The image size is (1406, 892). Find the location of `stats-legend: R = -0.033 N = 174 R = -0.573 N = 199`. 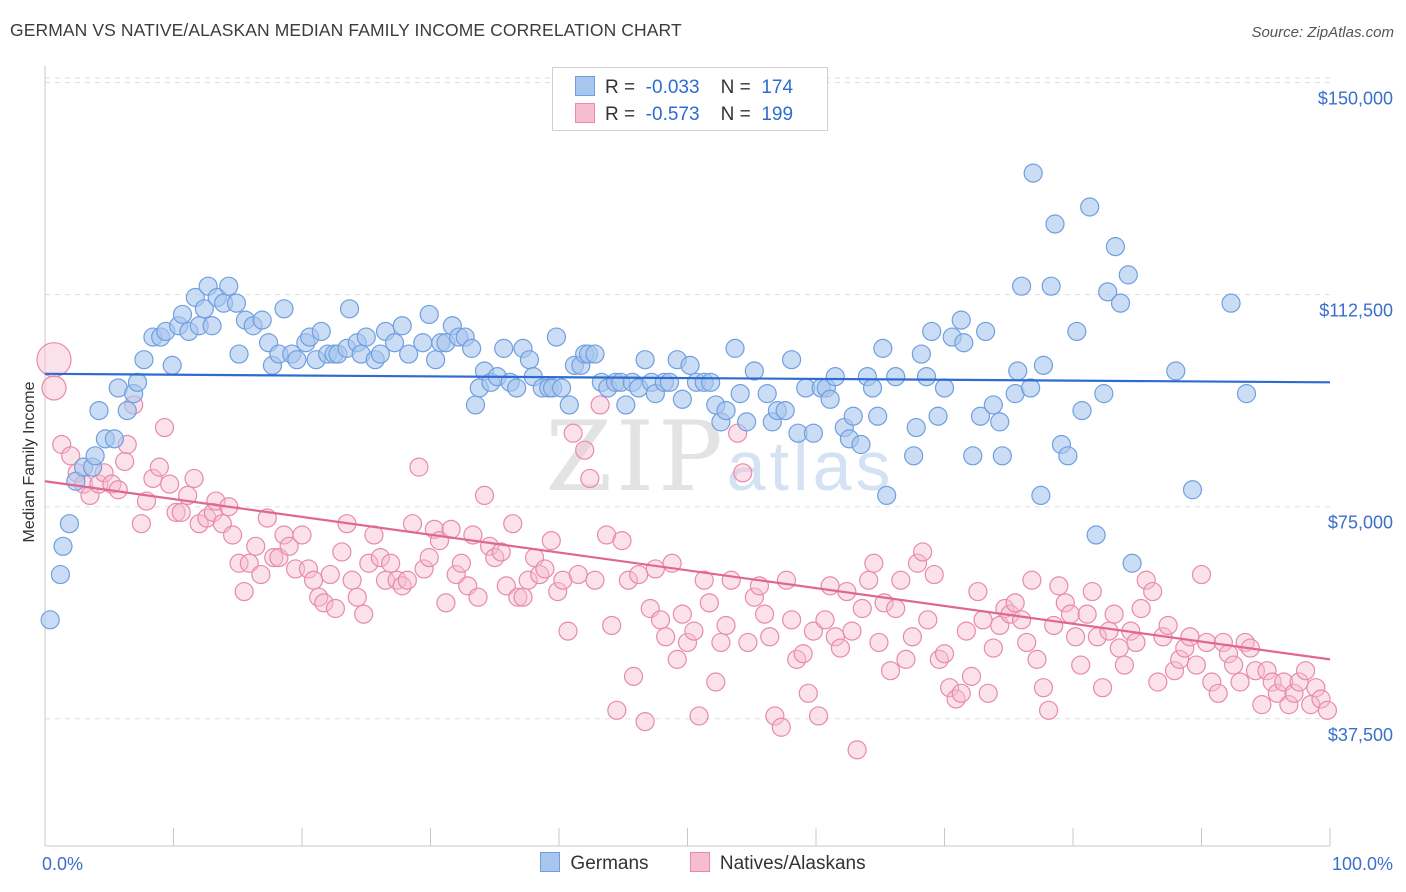

stats-legend: R = -0.033 N = 174 R = -0.573 N = 199 is located at coordinates (690, 99).